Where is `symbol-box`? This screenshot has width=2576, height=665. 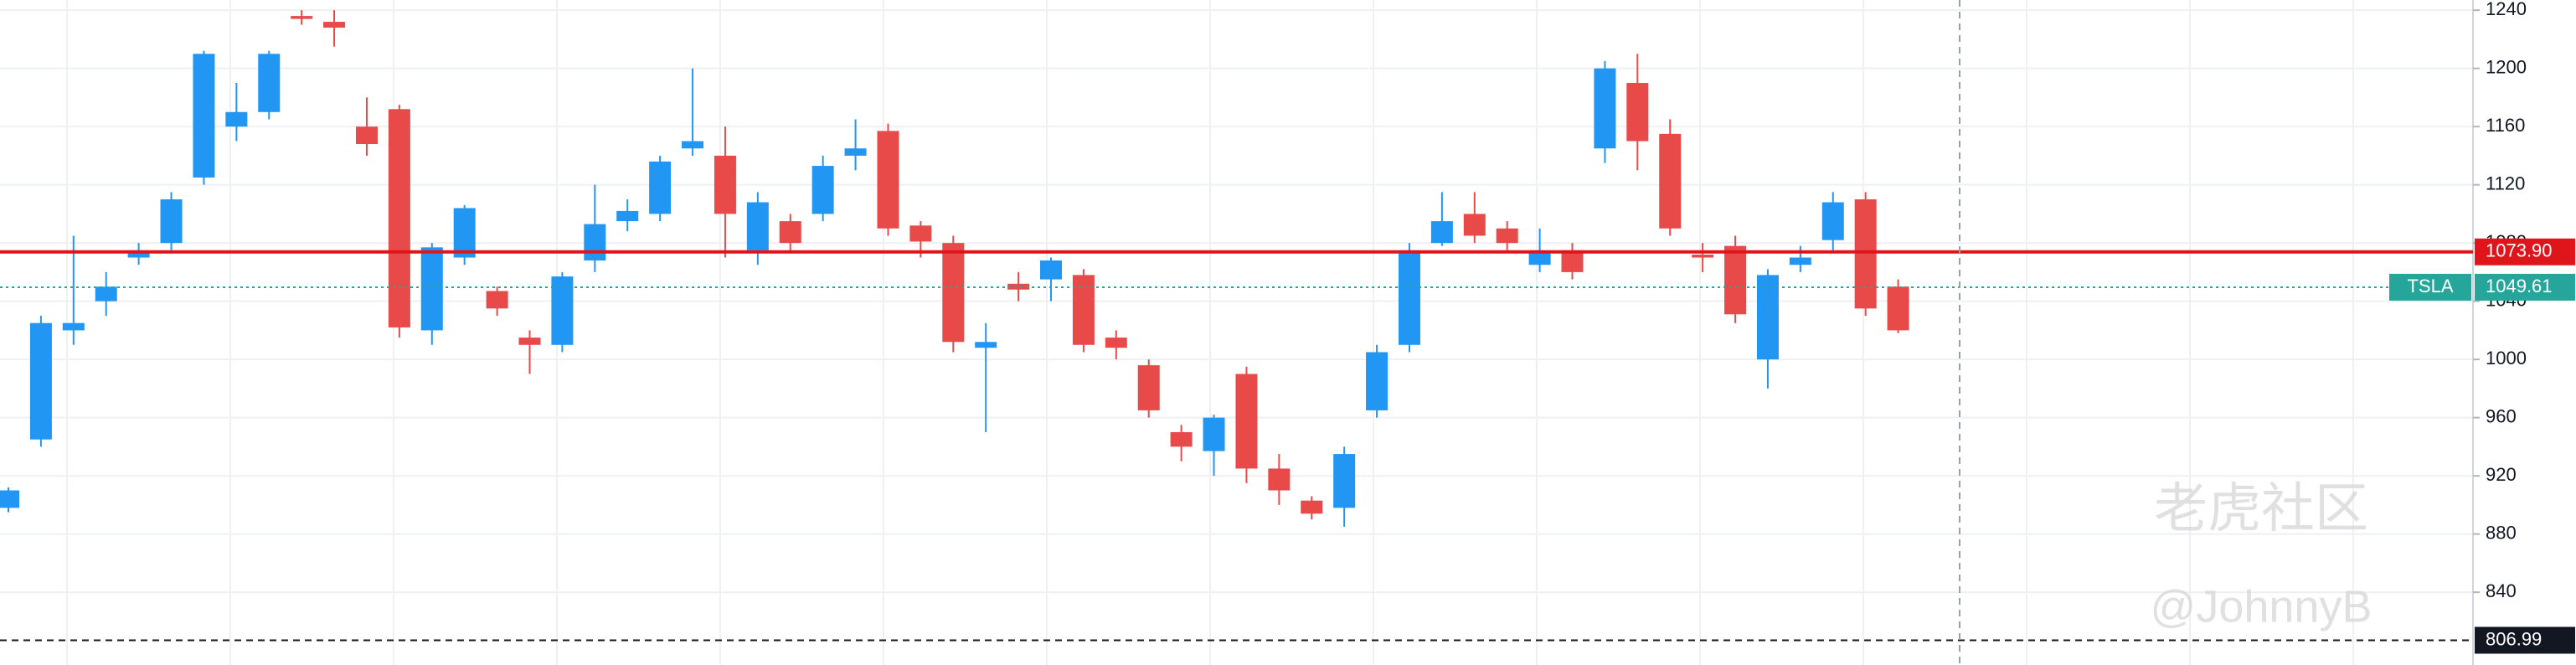
symbol-box is located at coordinates (2430, 287).